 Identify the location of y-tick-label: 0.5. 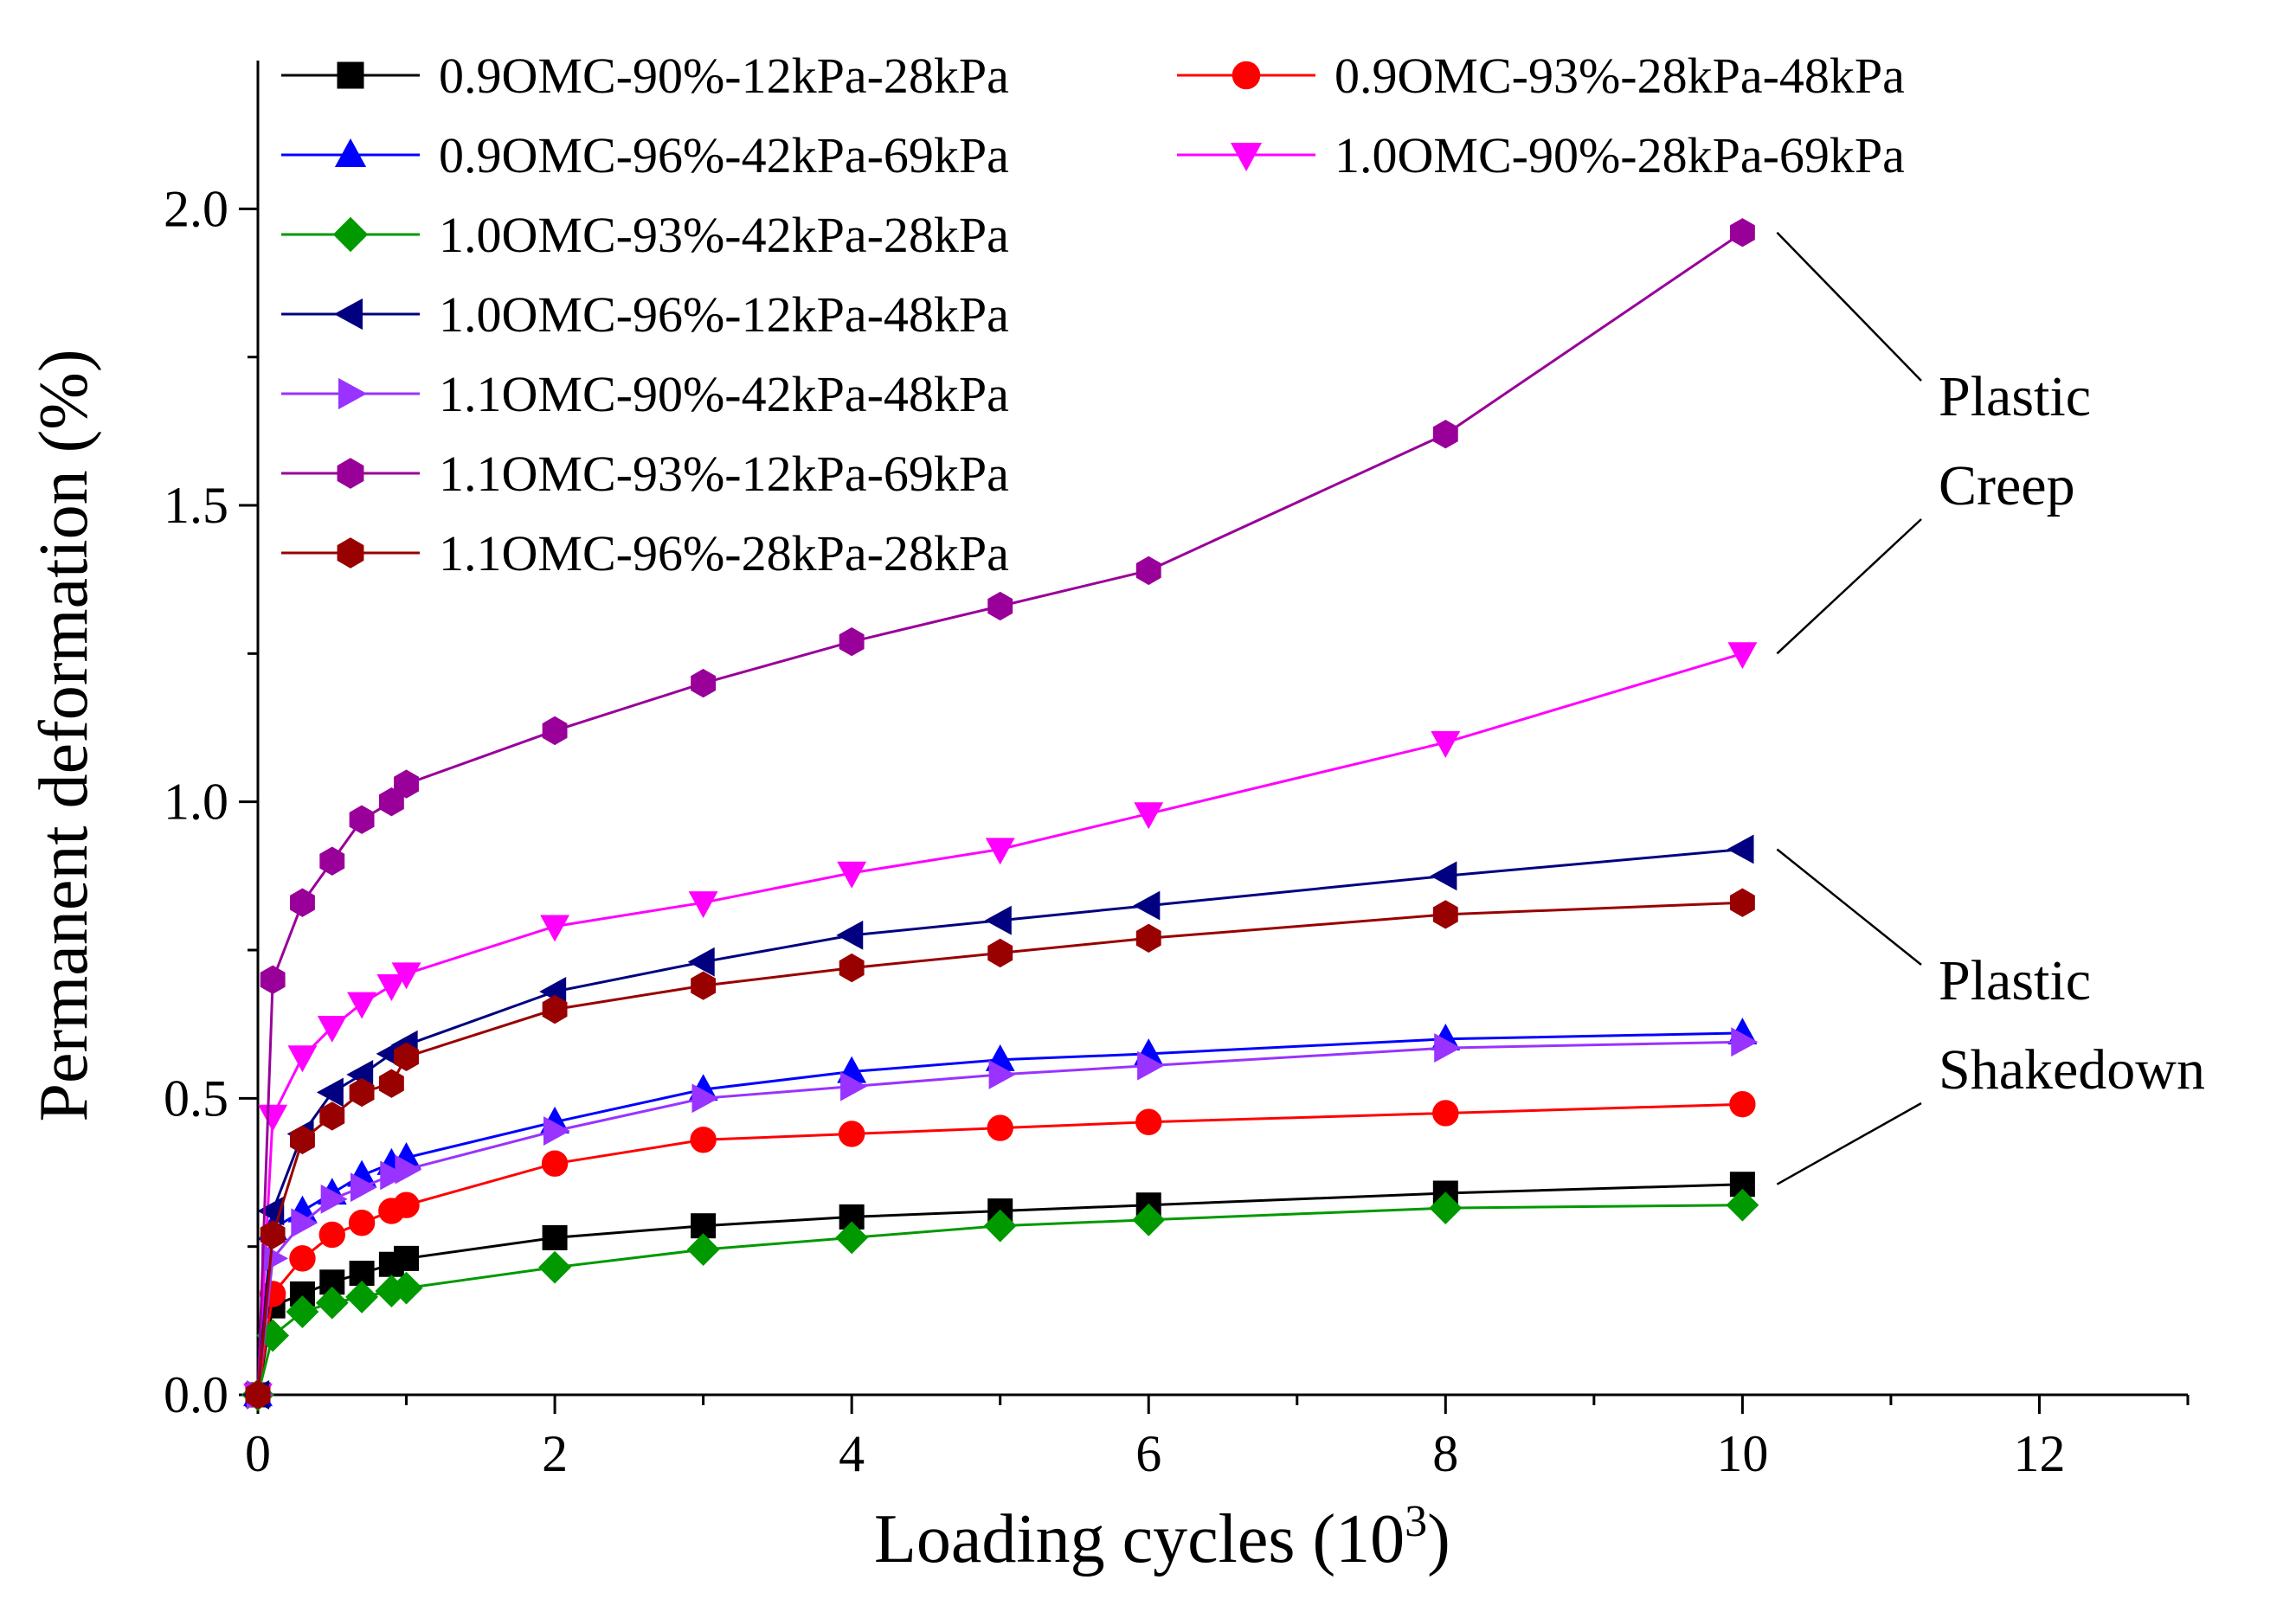
(196, 1098).